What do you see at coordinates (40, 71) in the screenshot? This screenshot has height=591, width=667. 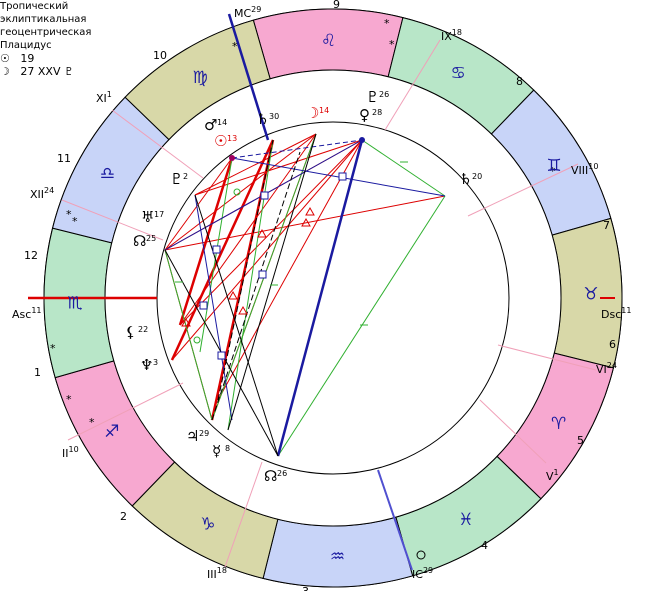 I see `moon-value: 27 XXV` at bounding box center [40, 71].